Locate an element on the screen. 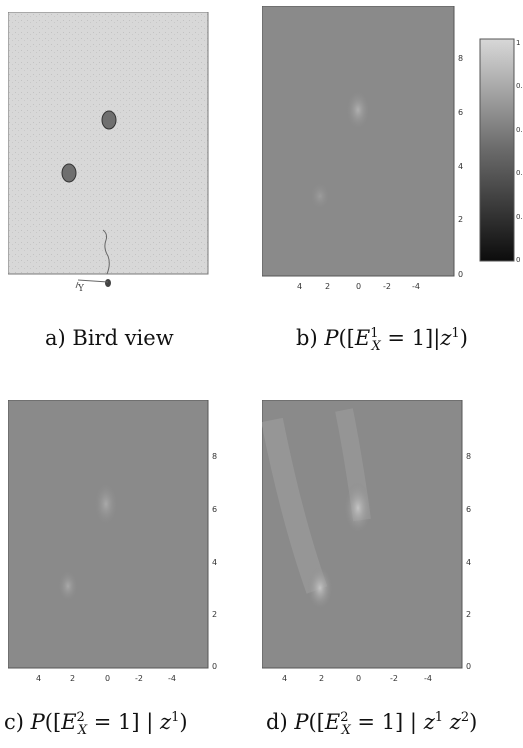  heatmap-d is located at coordinates (362, 534).